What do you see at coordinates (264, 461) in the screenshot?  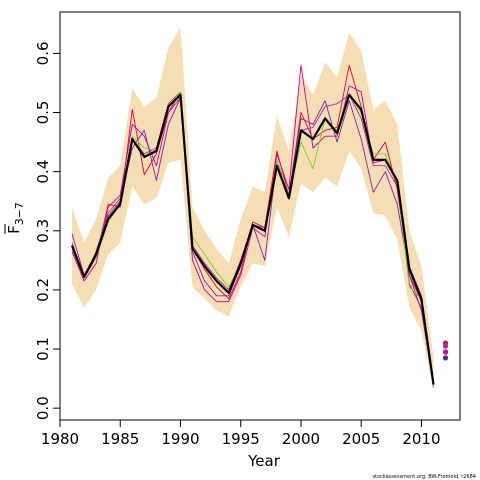 I see `x-axis-title: Year` at bounding box center [264, 461].